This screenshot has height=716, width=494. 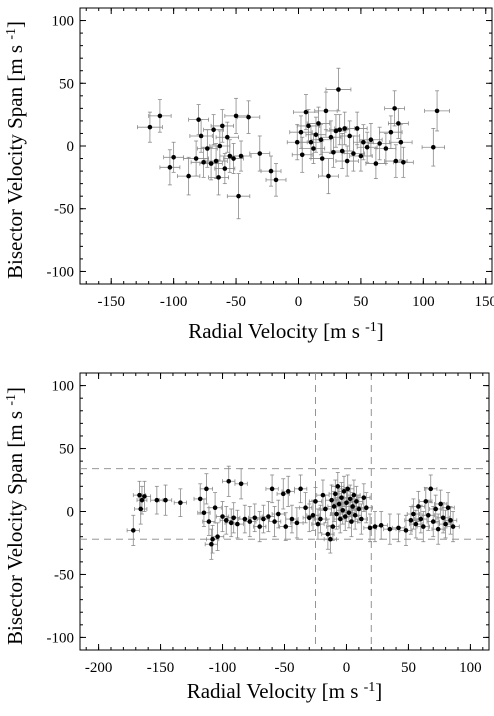 I want to click on error-bars-bottom, so click(x=293, y=512).